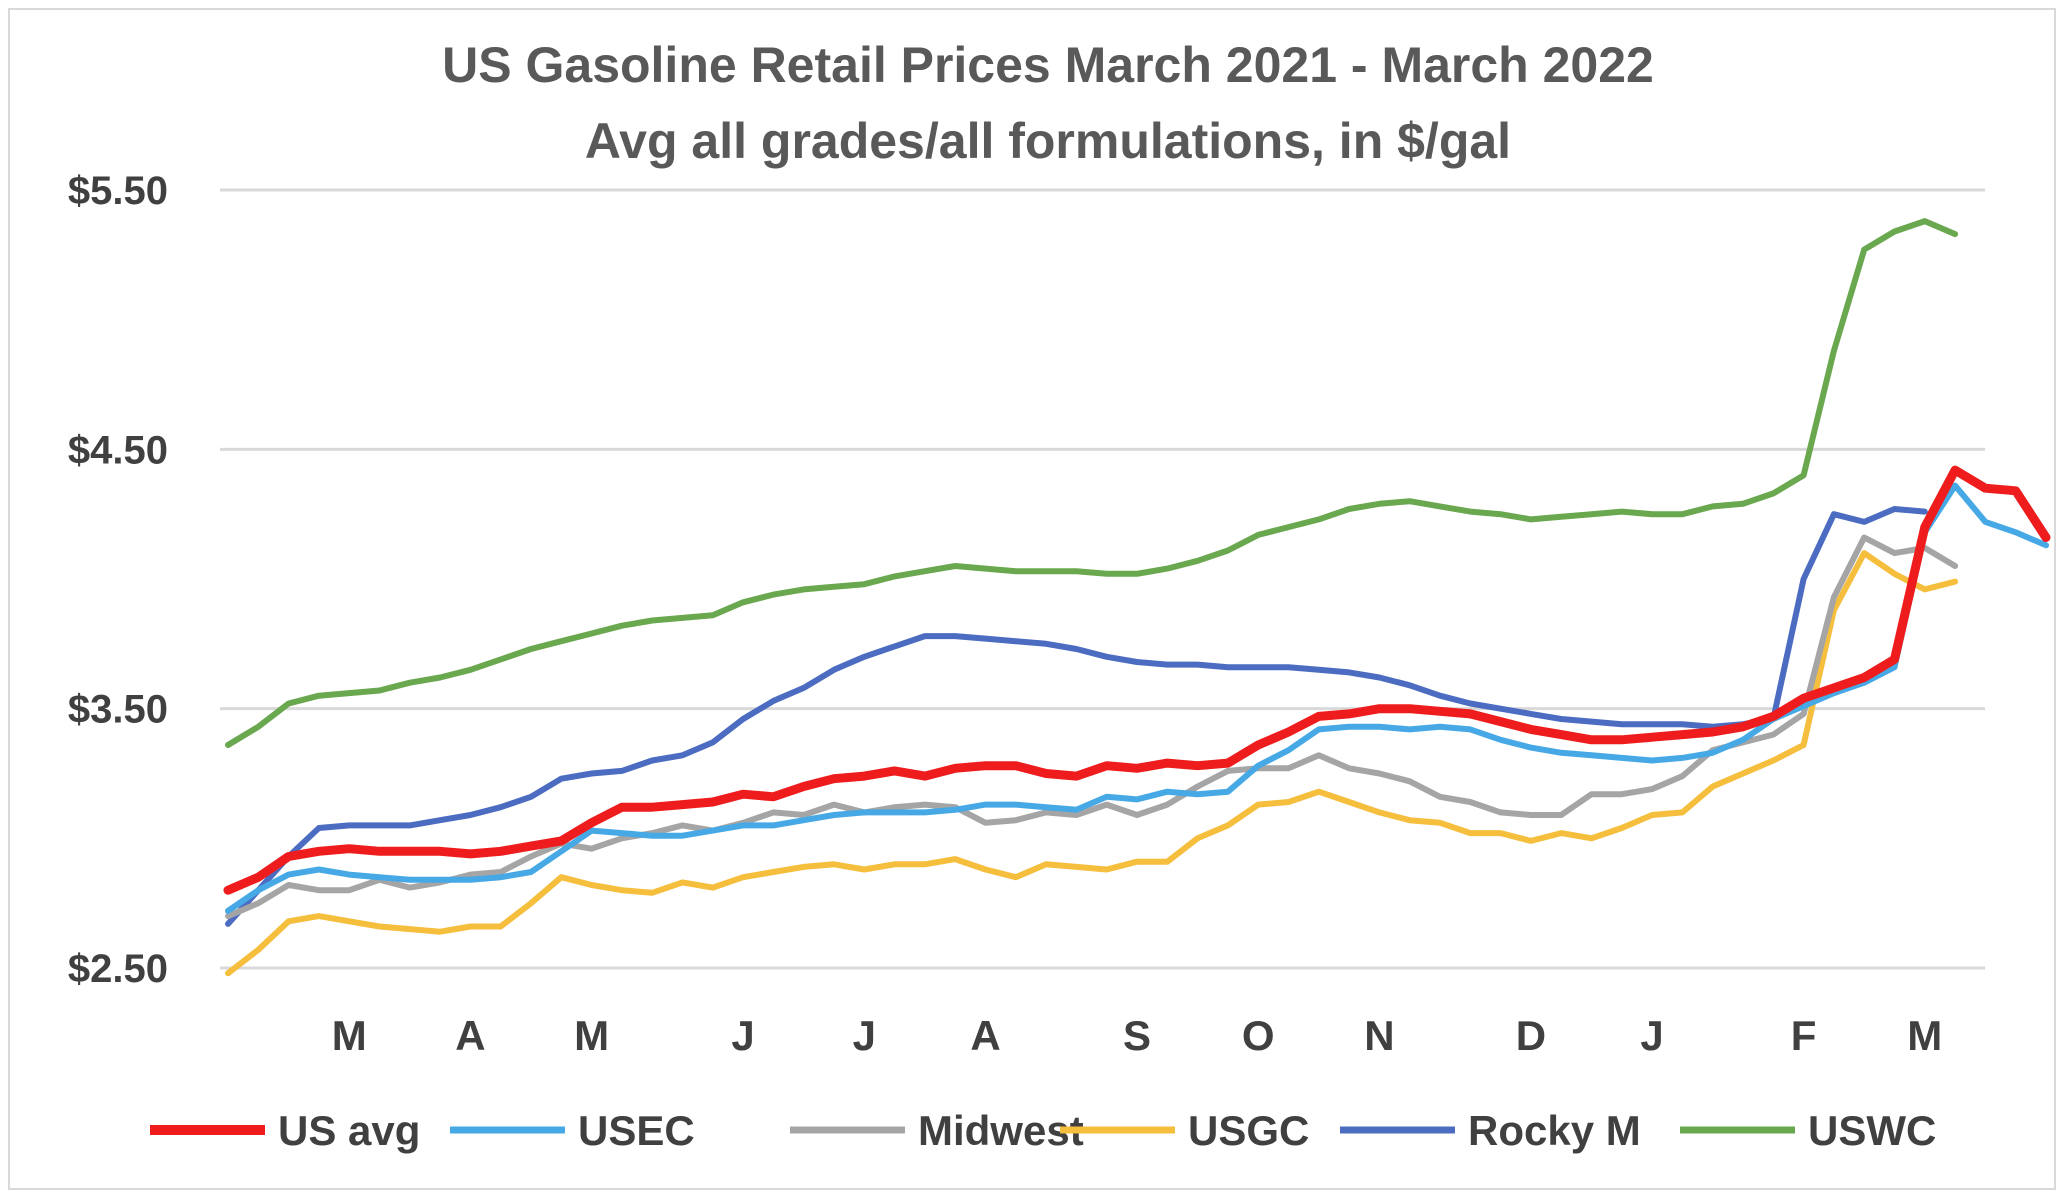  Describe the element at coordinates (118, 580) in the screenshot. I see `y-axis-ticks: $2.50 $3.50 $4.50 $5.50` at that location.